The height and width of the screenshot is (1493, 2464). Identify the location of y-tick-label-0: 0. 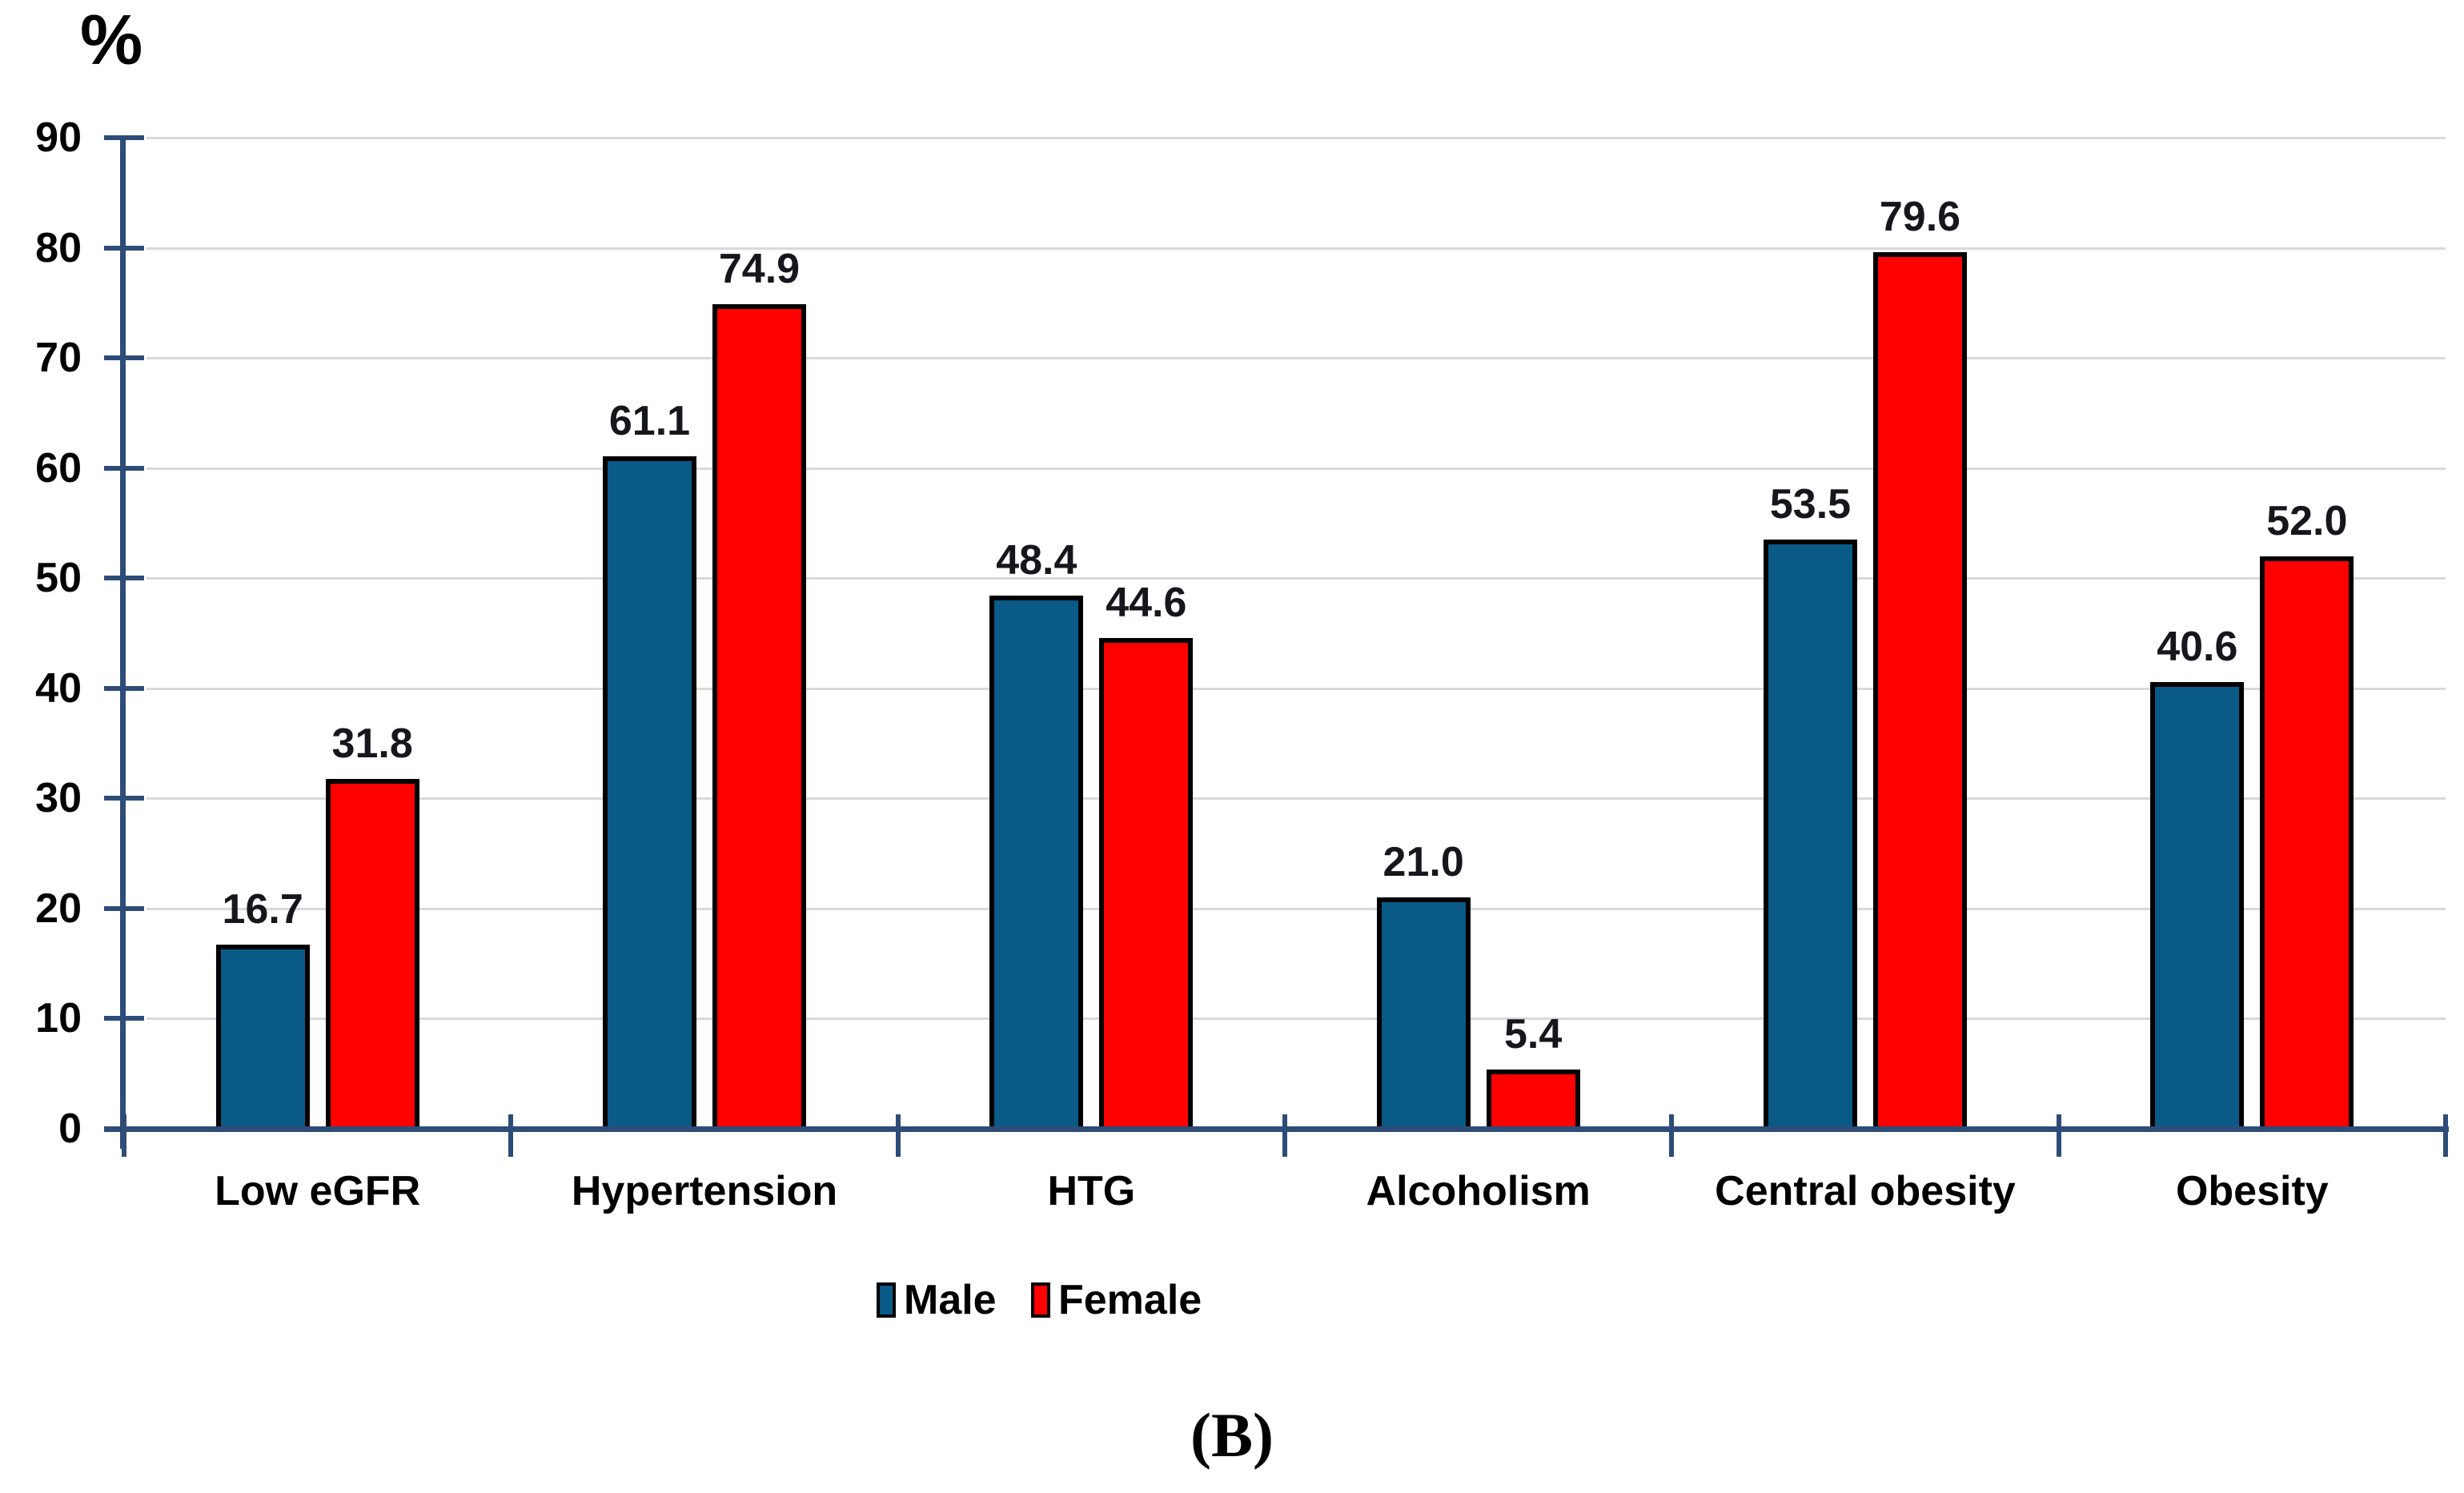
(70, 1129).